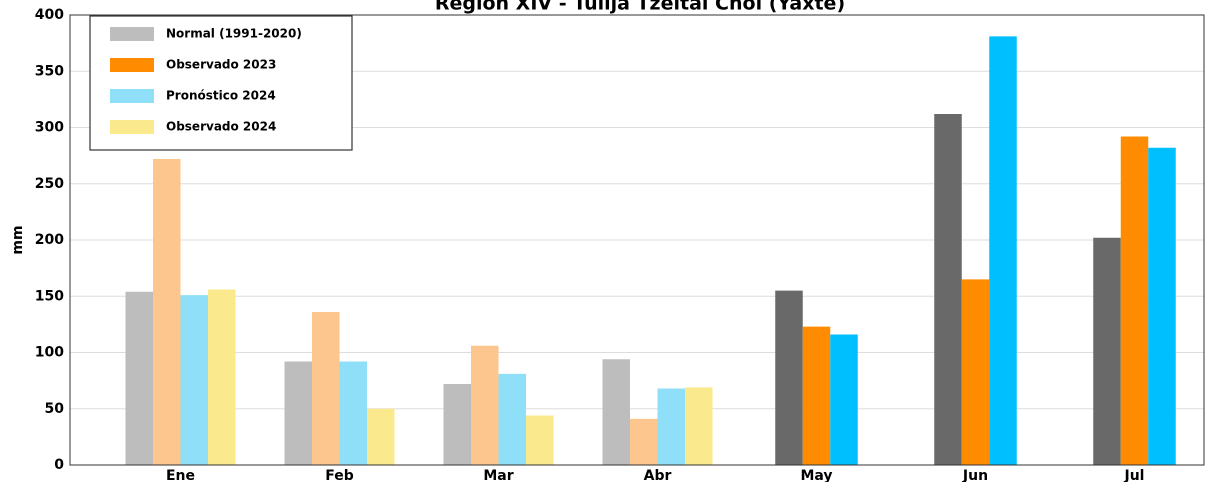 The image size is (1205, 486). I want to click on x-tick-label: Ene, so click(180, 475).